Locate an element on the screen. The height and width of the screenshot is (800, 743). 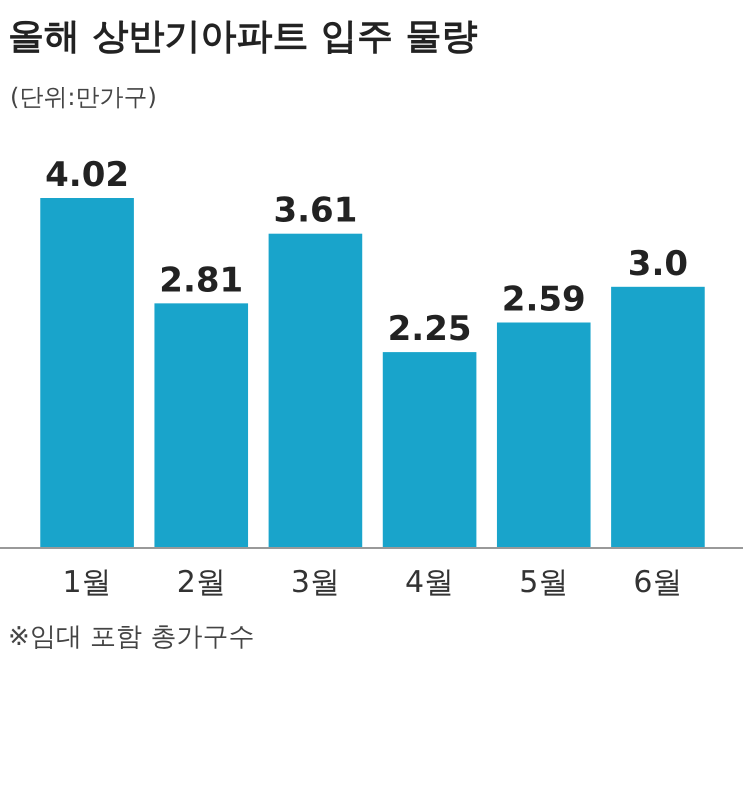
subtitle: (단위:만가구) is located at coordinates (83, 97).